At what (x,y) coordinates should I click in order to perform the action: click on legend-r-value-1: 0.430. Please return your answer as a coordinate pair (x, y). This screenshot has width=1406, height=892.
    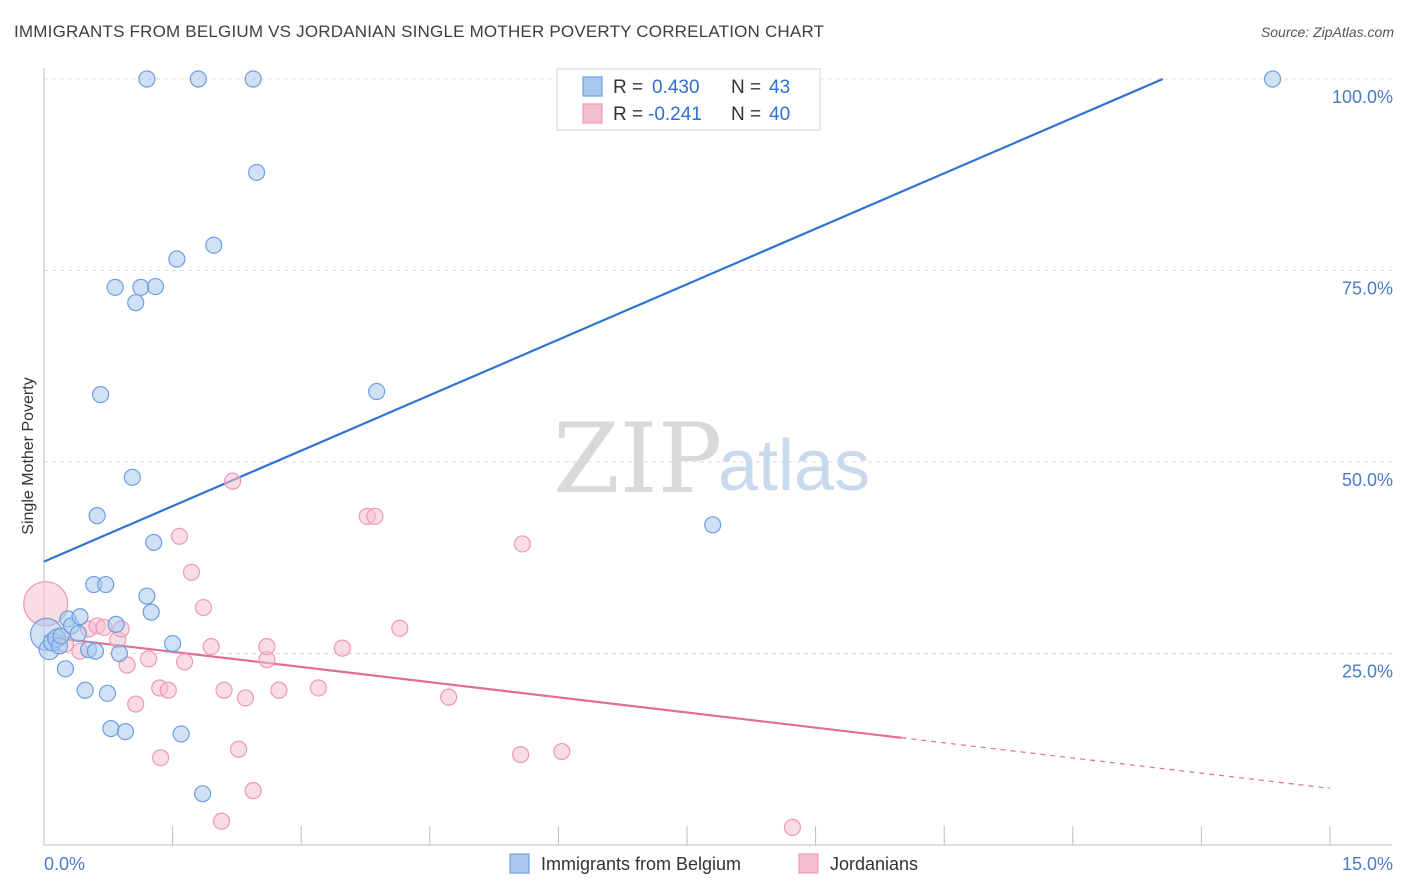
    Looking at the image, I should click on (676, 87).